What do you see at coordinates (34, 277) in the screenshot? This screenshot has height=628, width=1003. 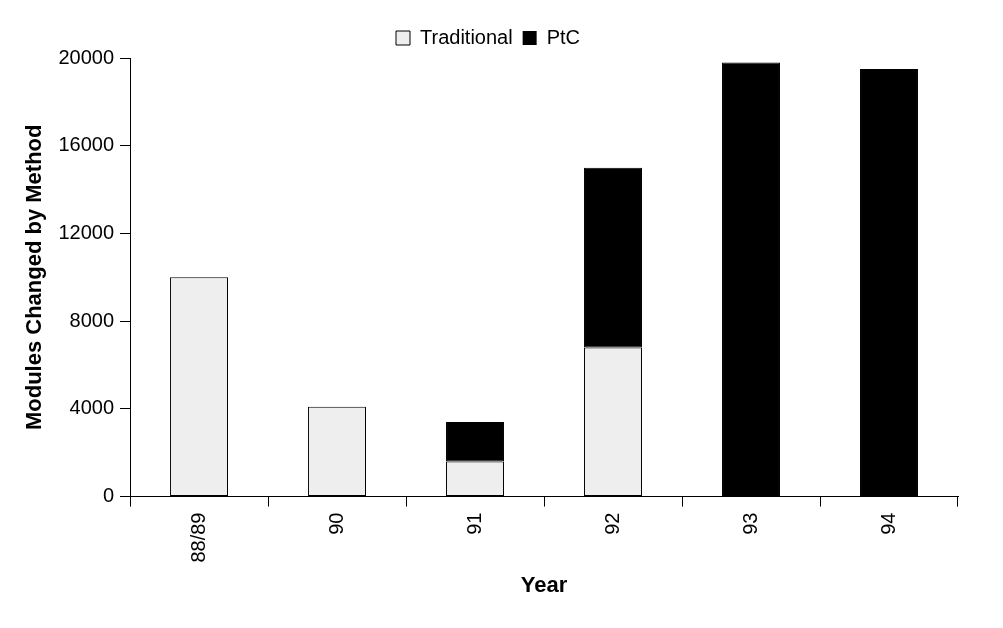 I see `y-axis-title: Modules Changed by Method` at bounding box center [34, 277].